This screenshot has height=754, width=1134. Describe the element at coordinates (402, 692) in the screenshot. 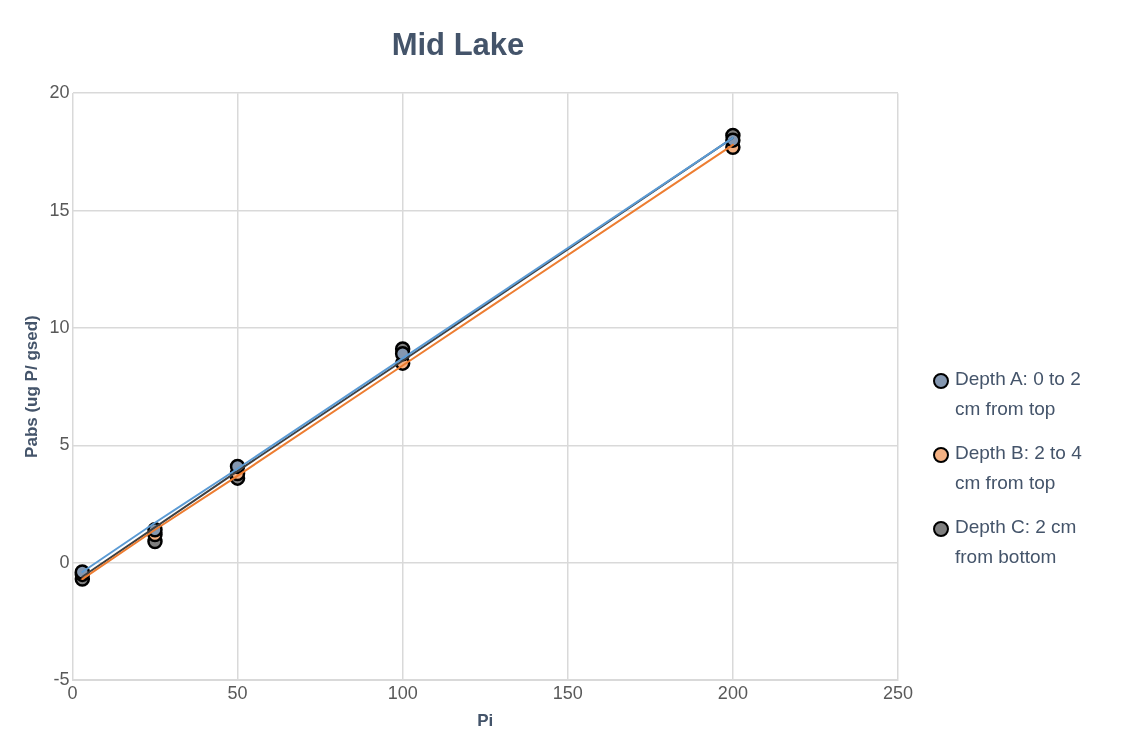

I see `x-tick-label: 100` at that location.